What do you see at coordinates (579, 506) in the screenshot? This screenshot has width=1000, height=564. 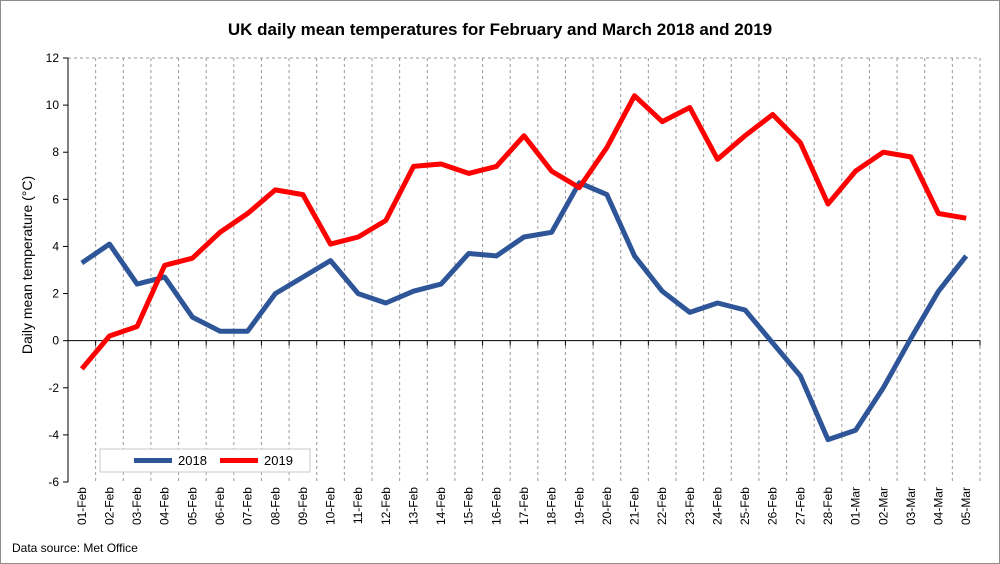 I see `x-tick-label: 19-Feb` at bounding box center [579, 506].